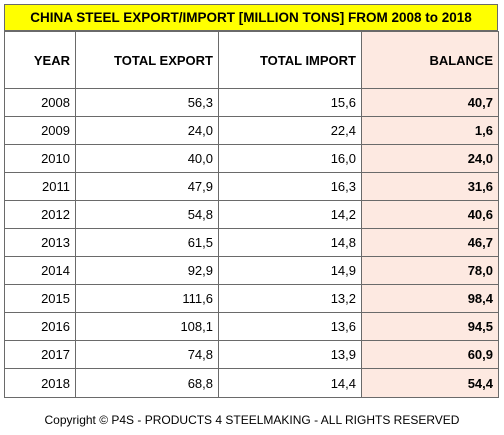 The height and width of the screenshot is (435, 504). What do you see at coordinates (290, 270) in the screenshot?
I see `total-import-cell: 14,9` at bounding box center [290, 270].